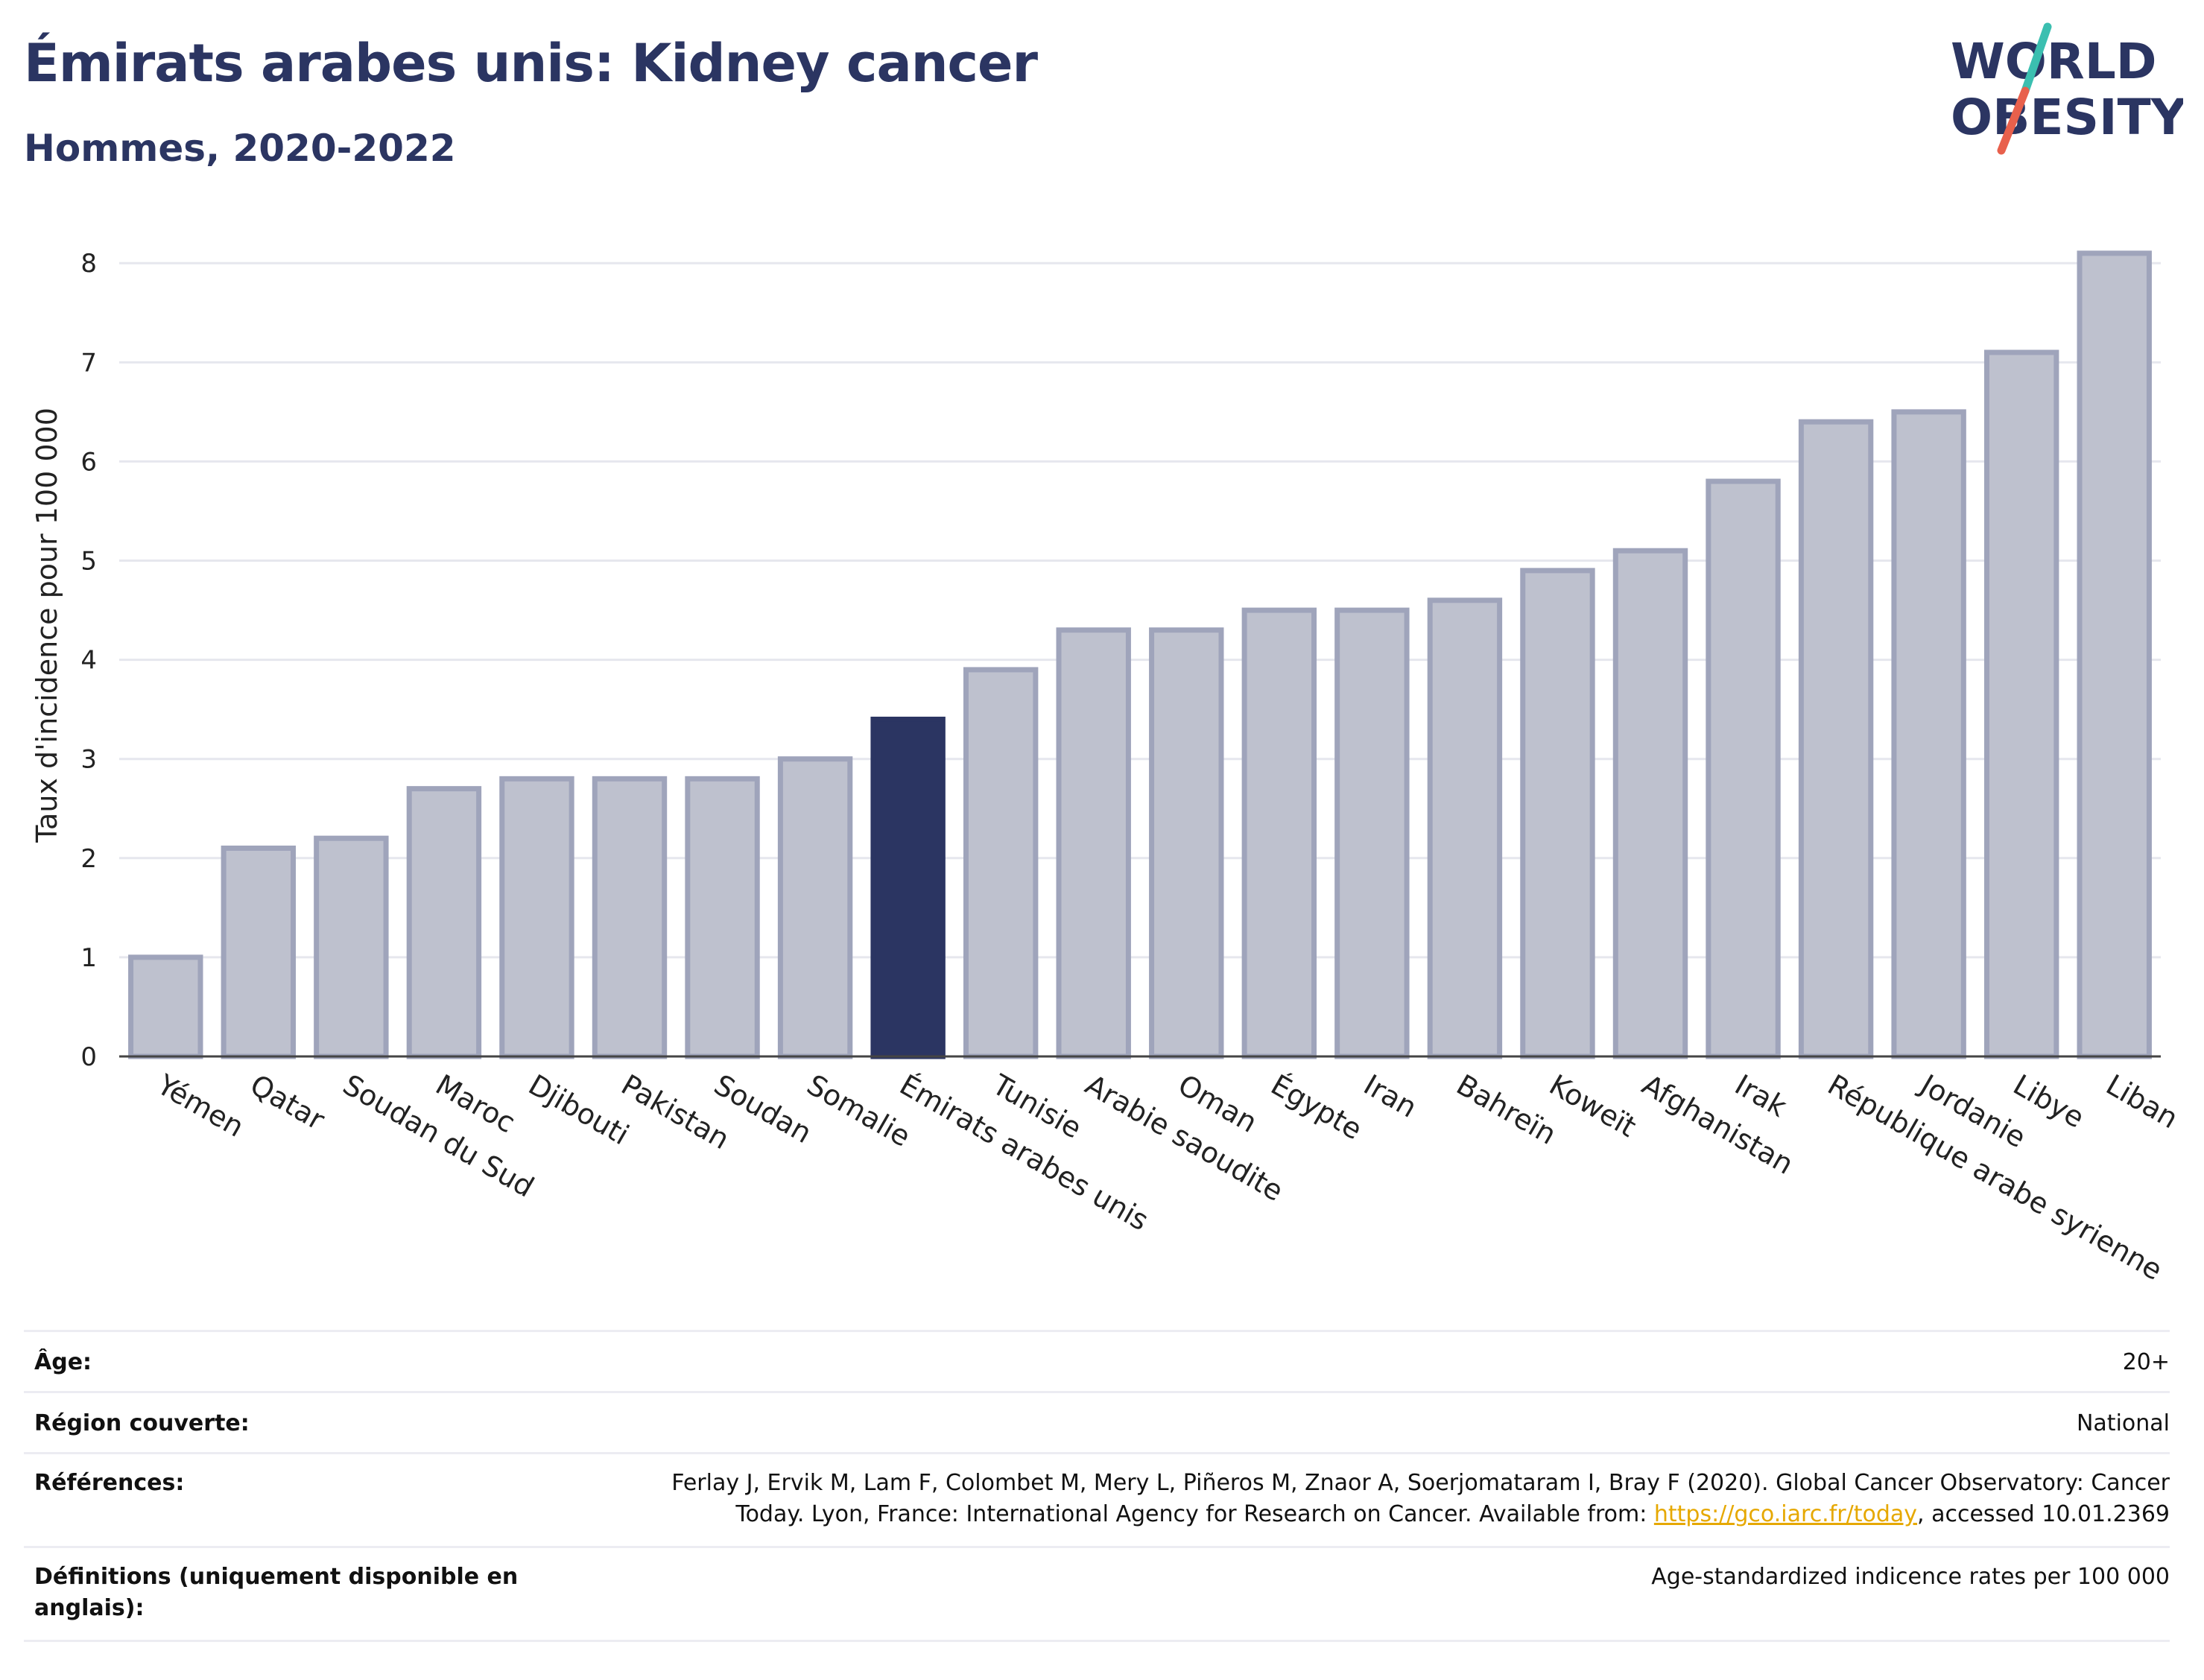 The height and width of the screenshot is (1680, 2204). What do you see at coordinates (2043, 1514) in the screenshot?
I see `references-accessed: , accessed 10.01.2369` at bounding box center [2043, 1514].